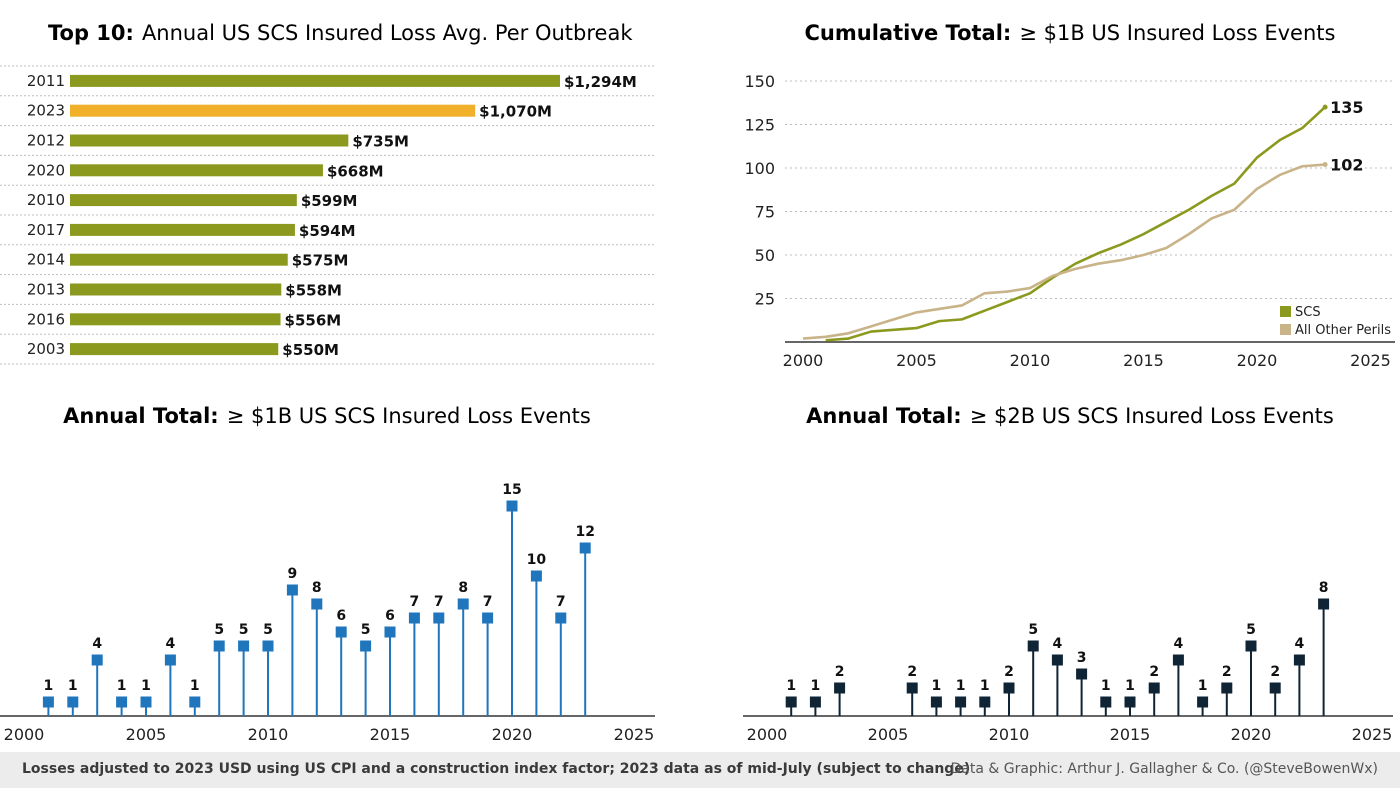 This screenshot has width=1400, height=788. I want to click on value-label: $558M, so click(313, 291).